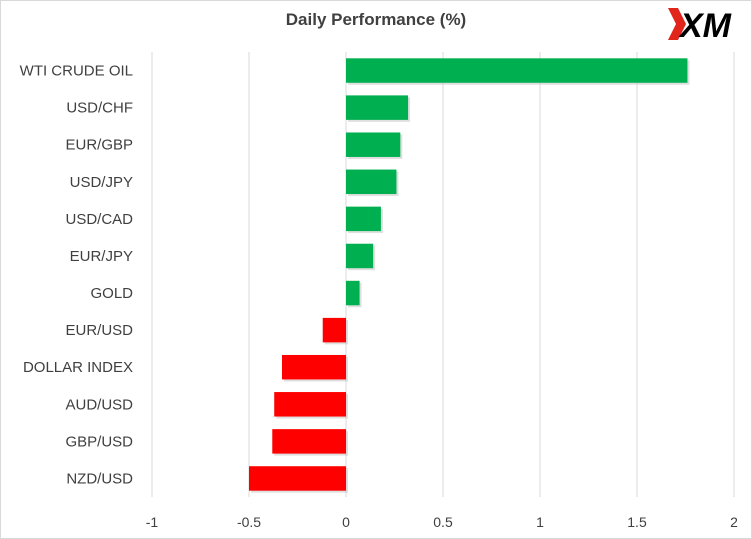 The width and height of the screenshot is (752, 539). Describe the element at coordinates (99, 219) in the screenshot. I see `category-label: USD/CAD` at that location.